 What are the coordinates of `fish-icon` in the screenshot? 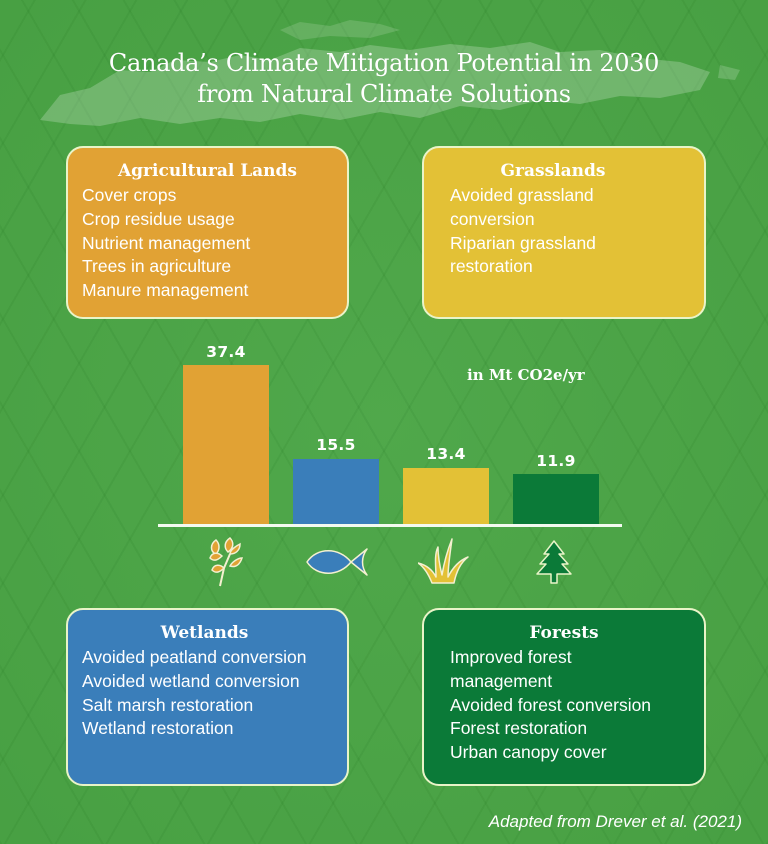 It's located at (337, 562).